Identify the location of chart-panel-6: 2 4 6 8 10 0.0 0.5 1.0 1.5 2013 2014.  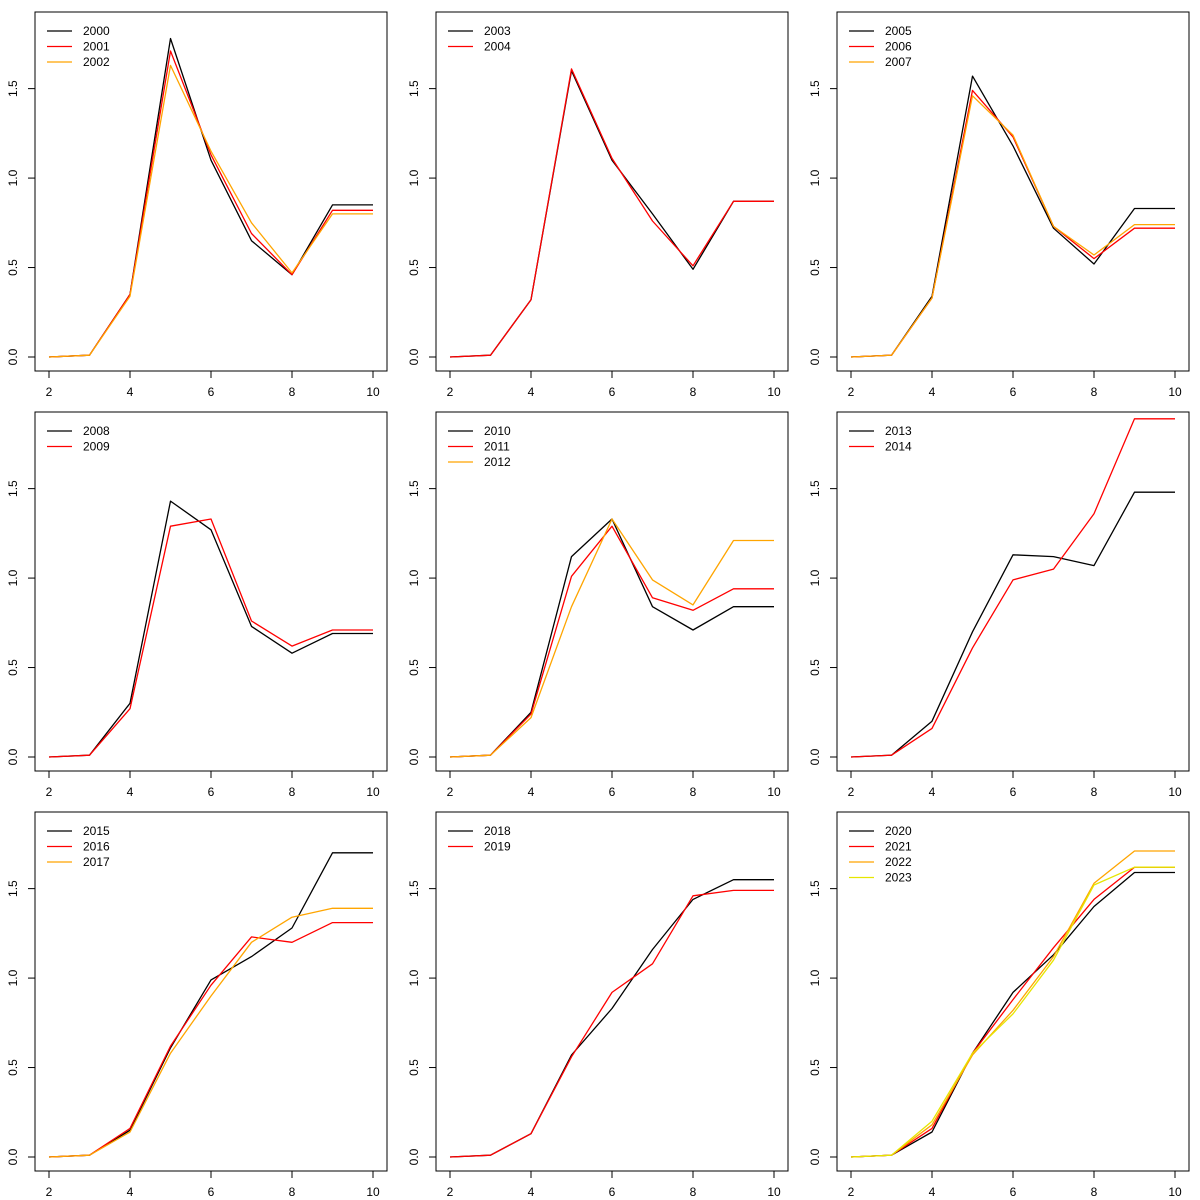
(999, 605).